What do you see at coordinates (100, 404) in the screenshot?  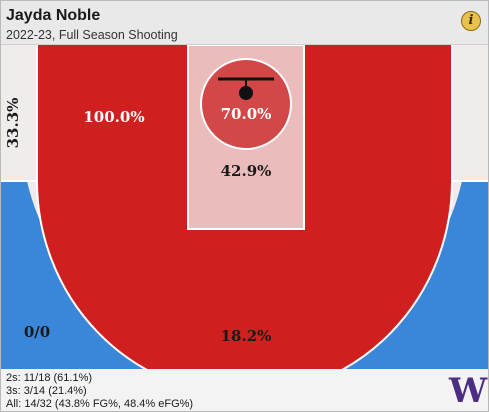 I see `all-summary: All: 14/32 (43.8% FG%, 48.4% eFG%)` at bounding box center [100, 404].